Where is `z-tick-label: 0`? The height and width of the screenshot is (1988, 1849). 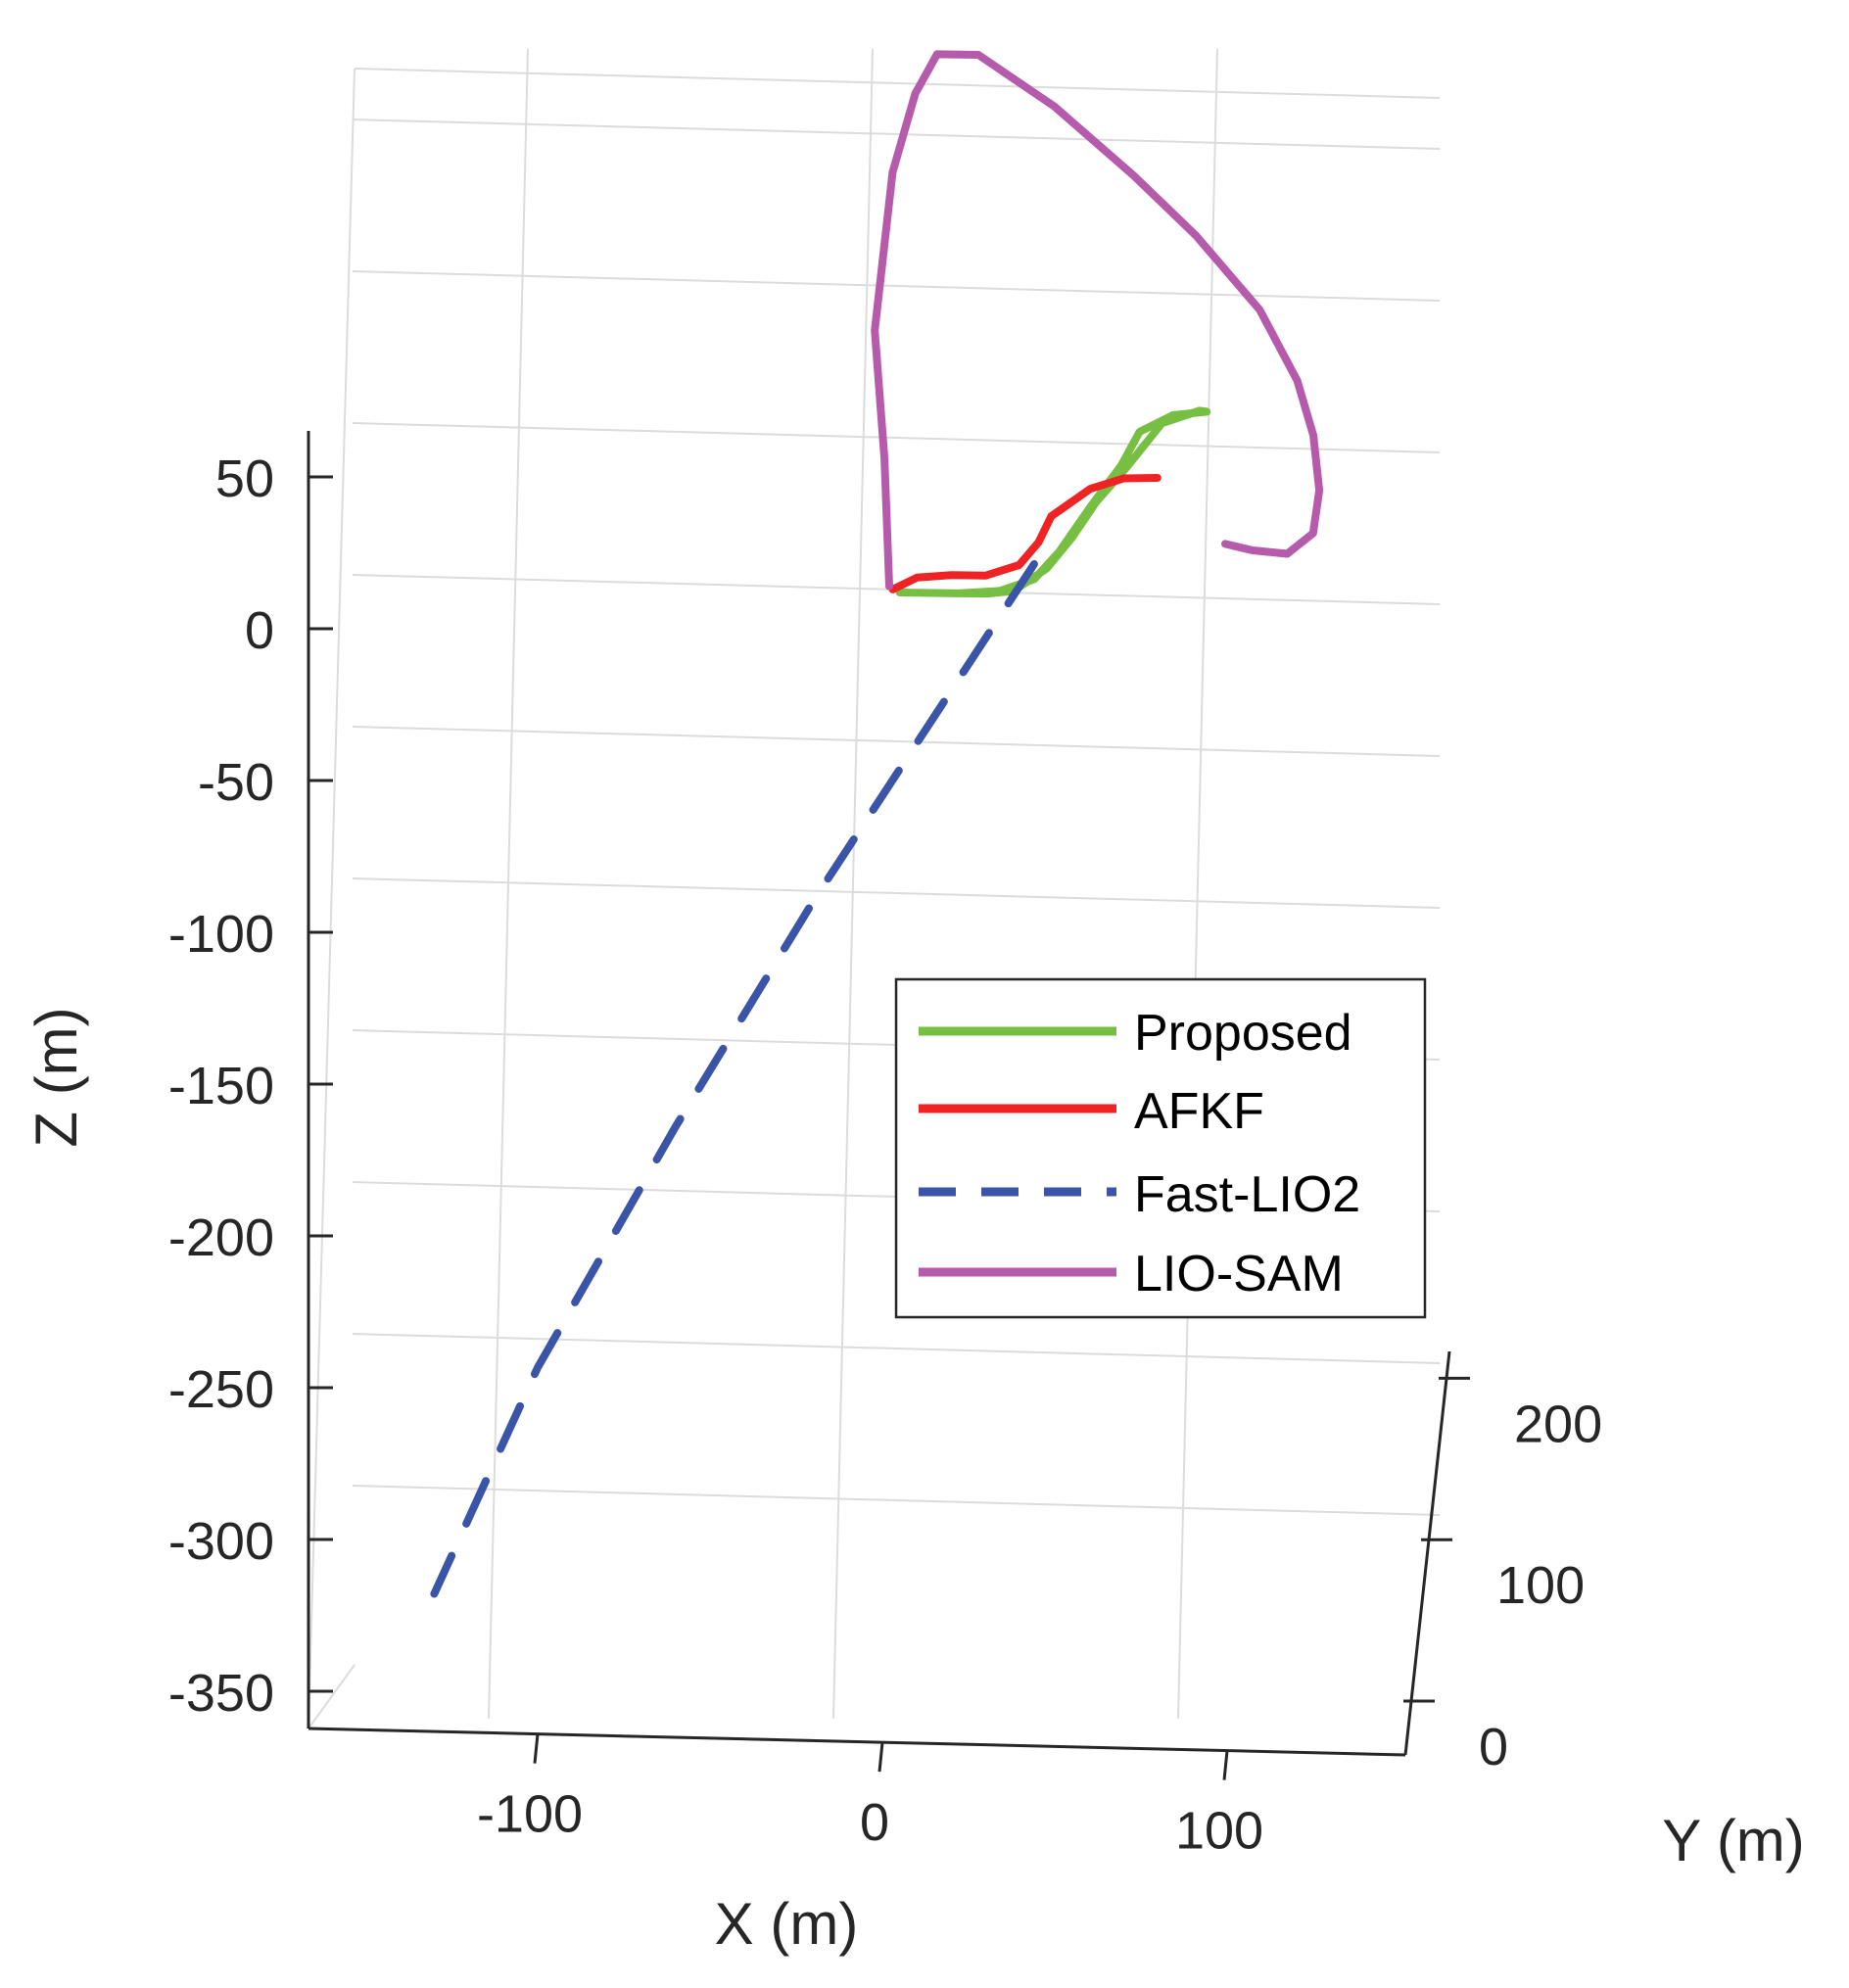 z-tick-label: 0 is located at coordinates (259, 630).